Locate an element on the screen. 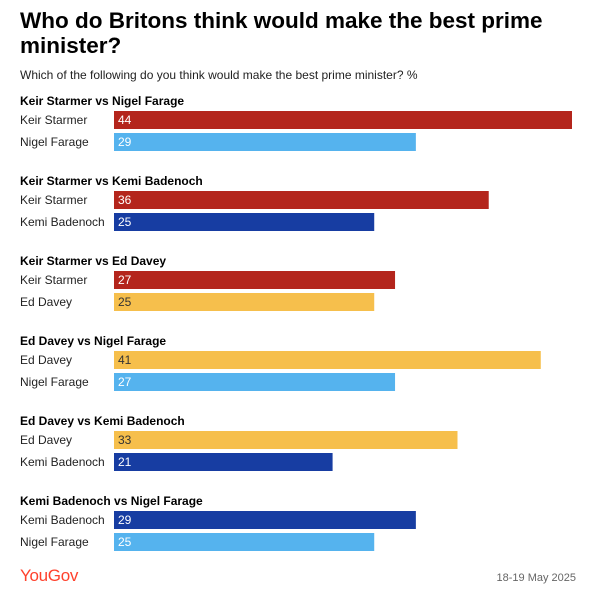 The width and height of the screenshot is (600, 600). group-title: Kemi Badenoch vs Nigel Farage is located at coordinates (111, 501).